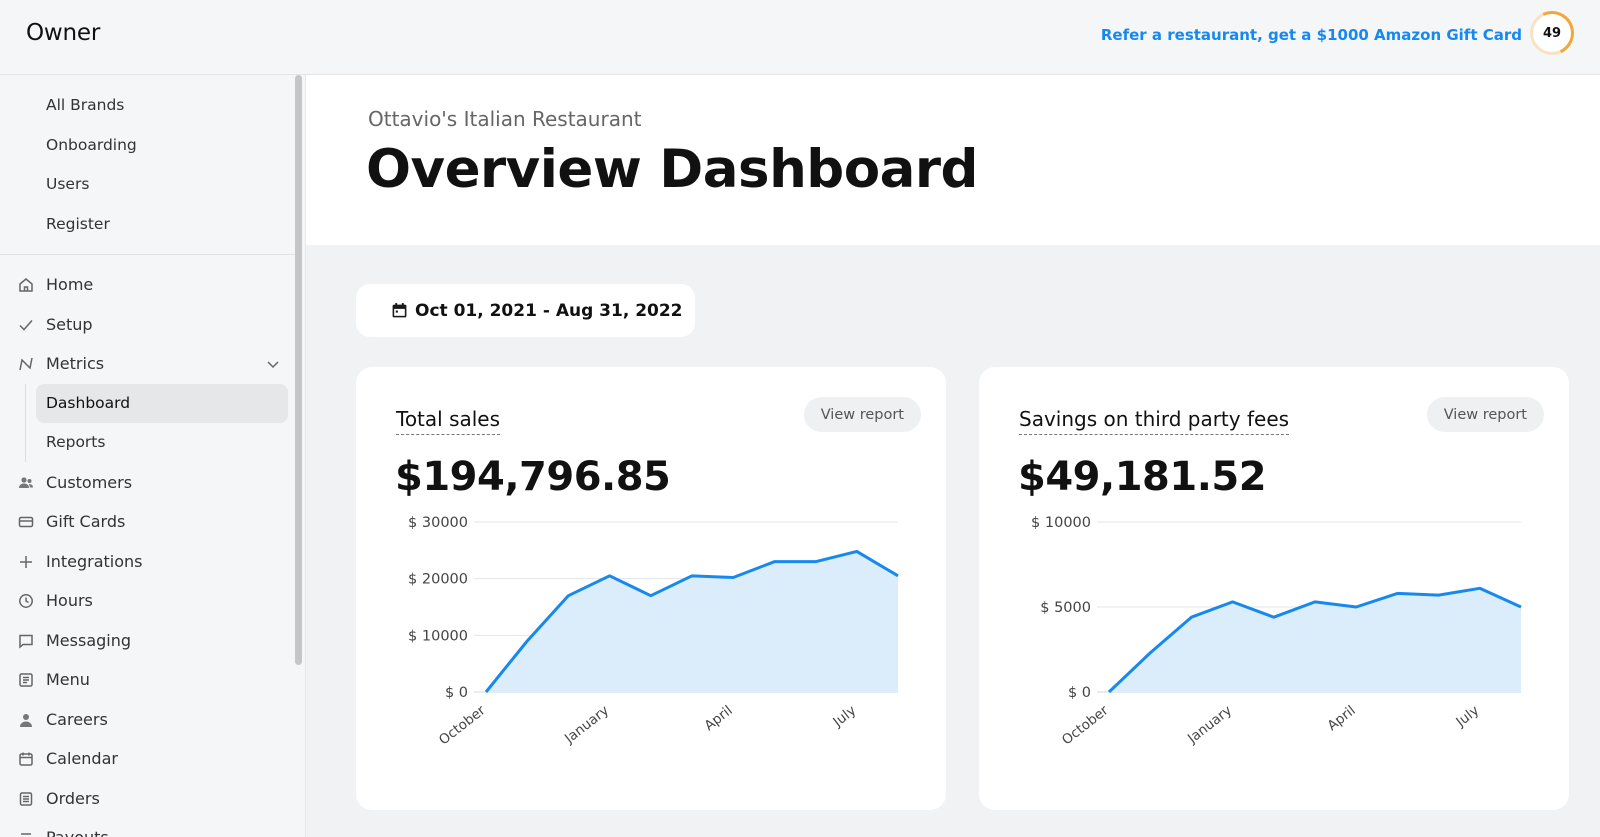 This screenshot has height=837, width=1600. I want to click on date-range-picker: Oct 01, 2021 - Aug 31, 2022, so click(525, 310).